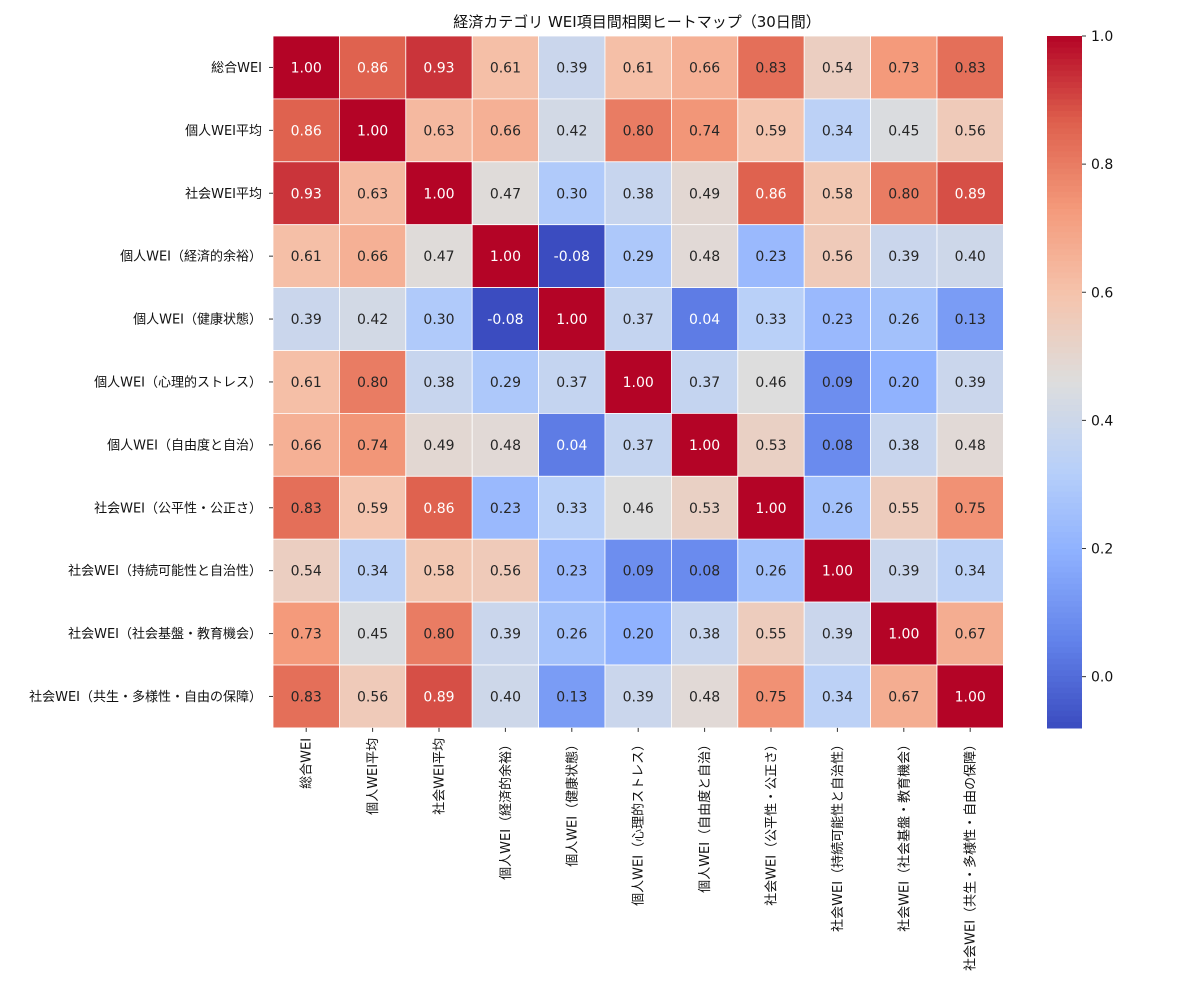  What do you see at coordinates (572, 802) in the screenshot?
I see `x-tick-label: 個人WEI（健康状態）` at bounding box center [572, 802].